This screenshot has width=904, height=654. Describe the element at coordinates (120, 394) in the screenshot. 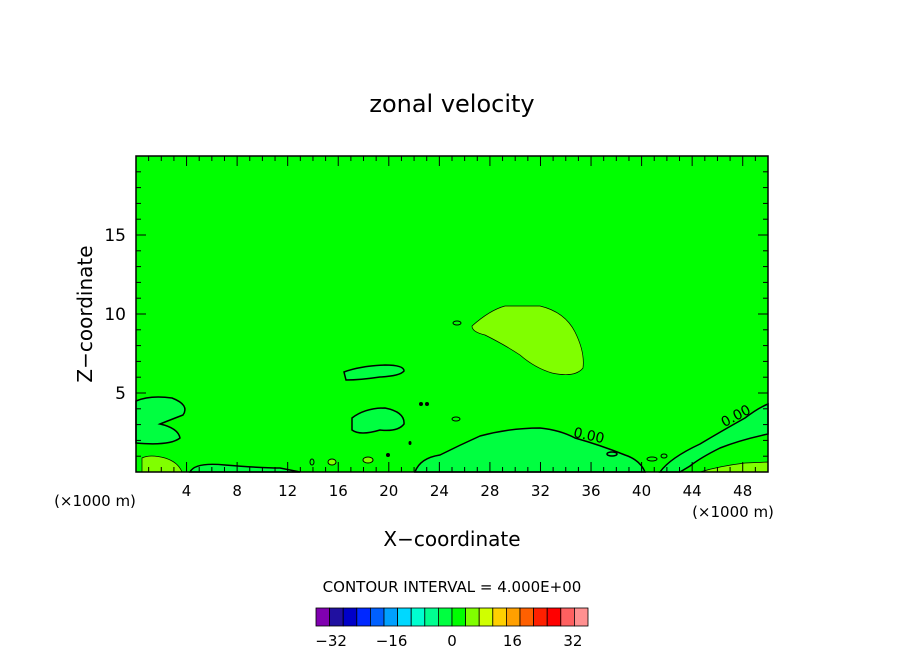

I see `y-tick-label: 5` at that location.